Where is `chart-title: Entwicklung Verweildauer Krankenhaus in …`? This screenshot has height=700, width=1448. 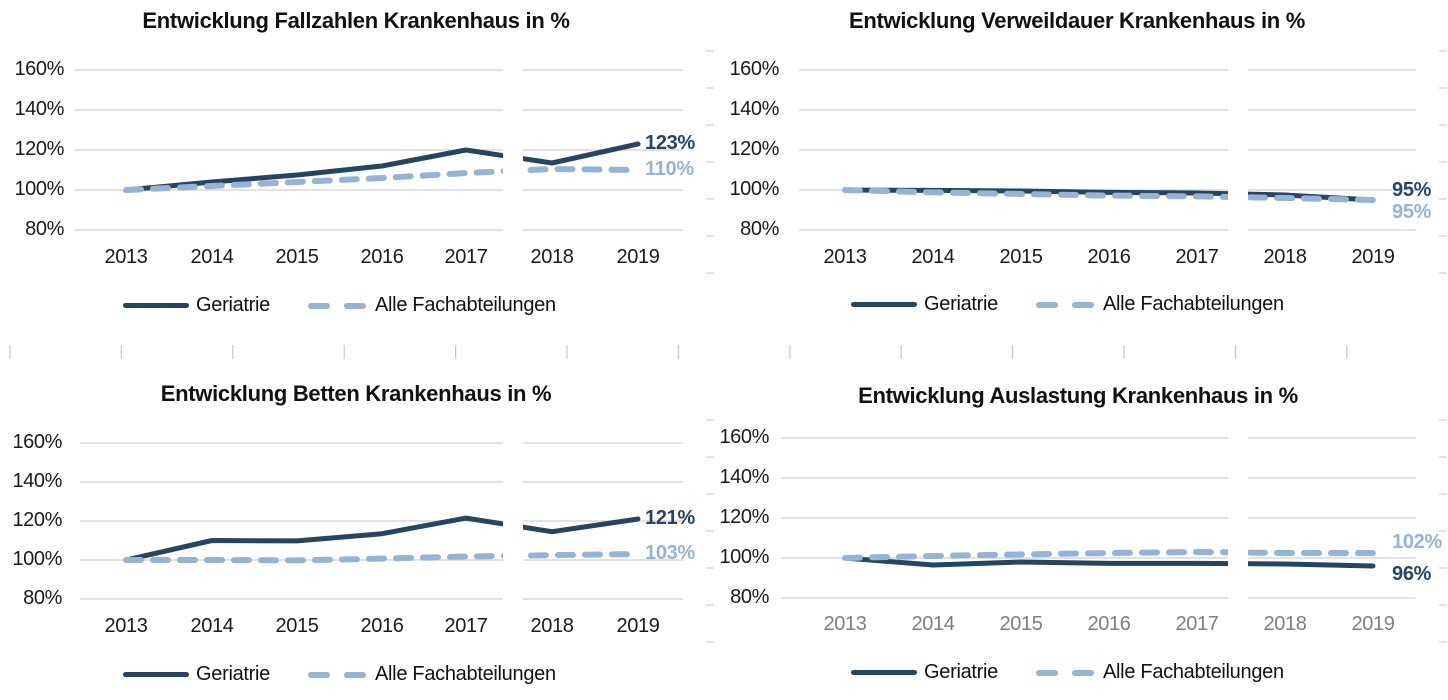
chart-title: Entwicklung Verweildauer Krankenhaus in … is located at coordinates (1077, 20).